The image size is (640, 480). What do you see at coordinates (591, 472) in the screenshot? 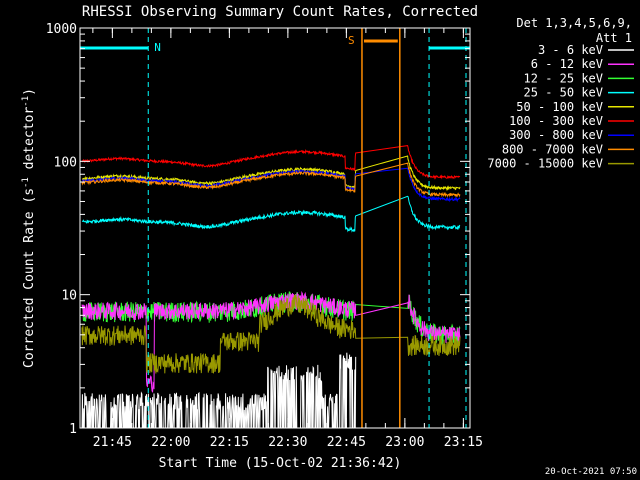
I see `footer-timestamp: 20-Oct-2021 07:50` at bounding box center [591, 472].